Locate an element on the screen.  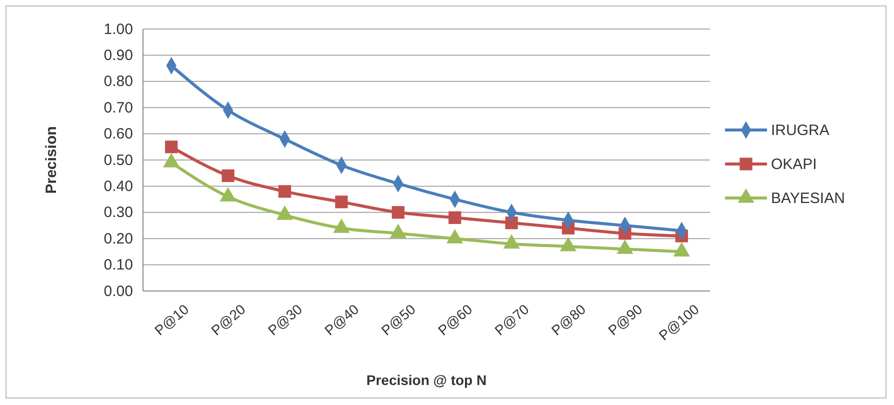
y-tick-label: 0.20 is located at coordinates (118, 239).